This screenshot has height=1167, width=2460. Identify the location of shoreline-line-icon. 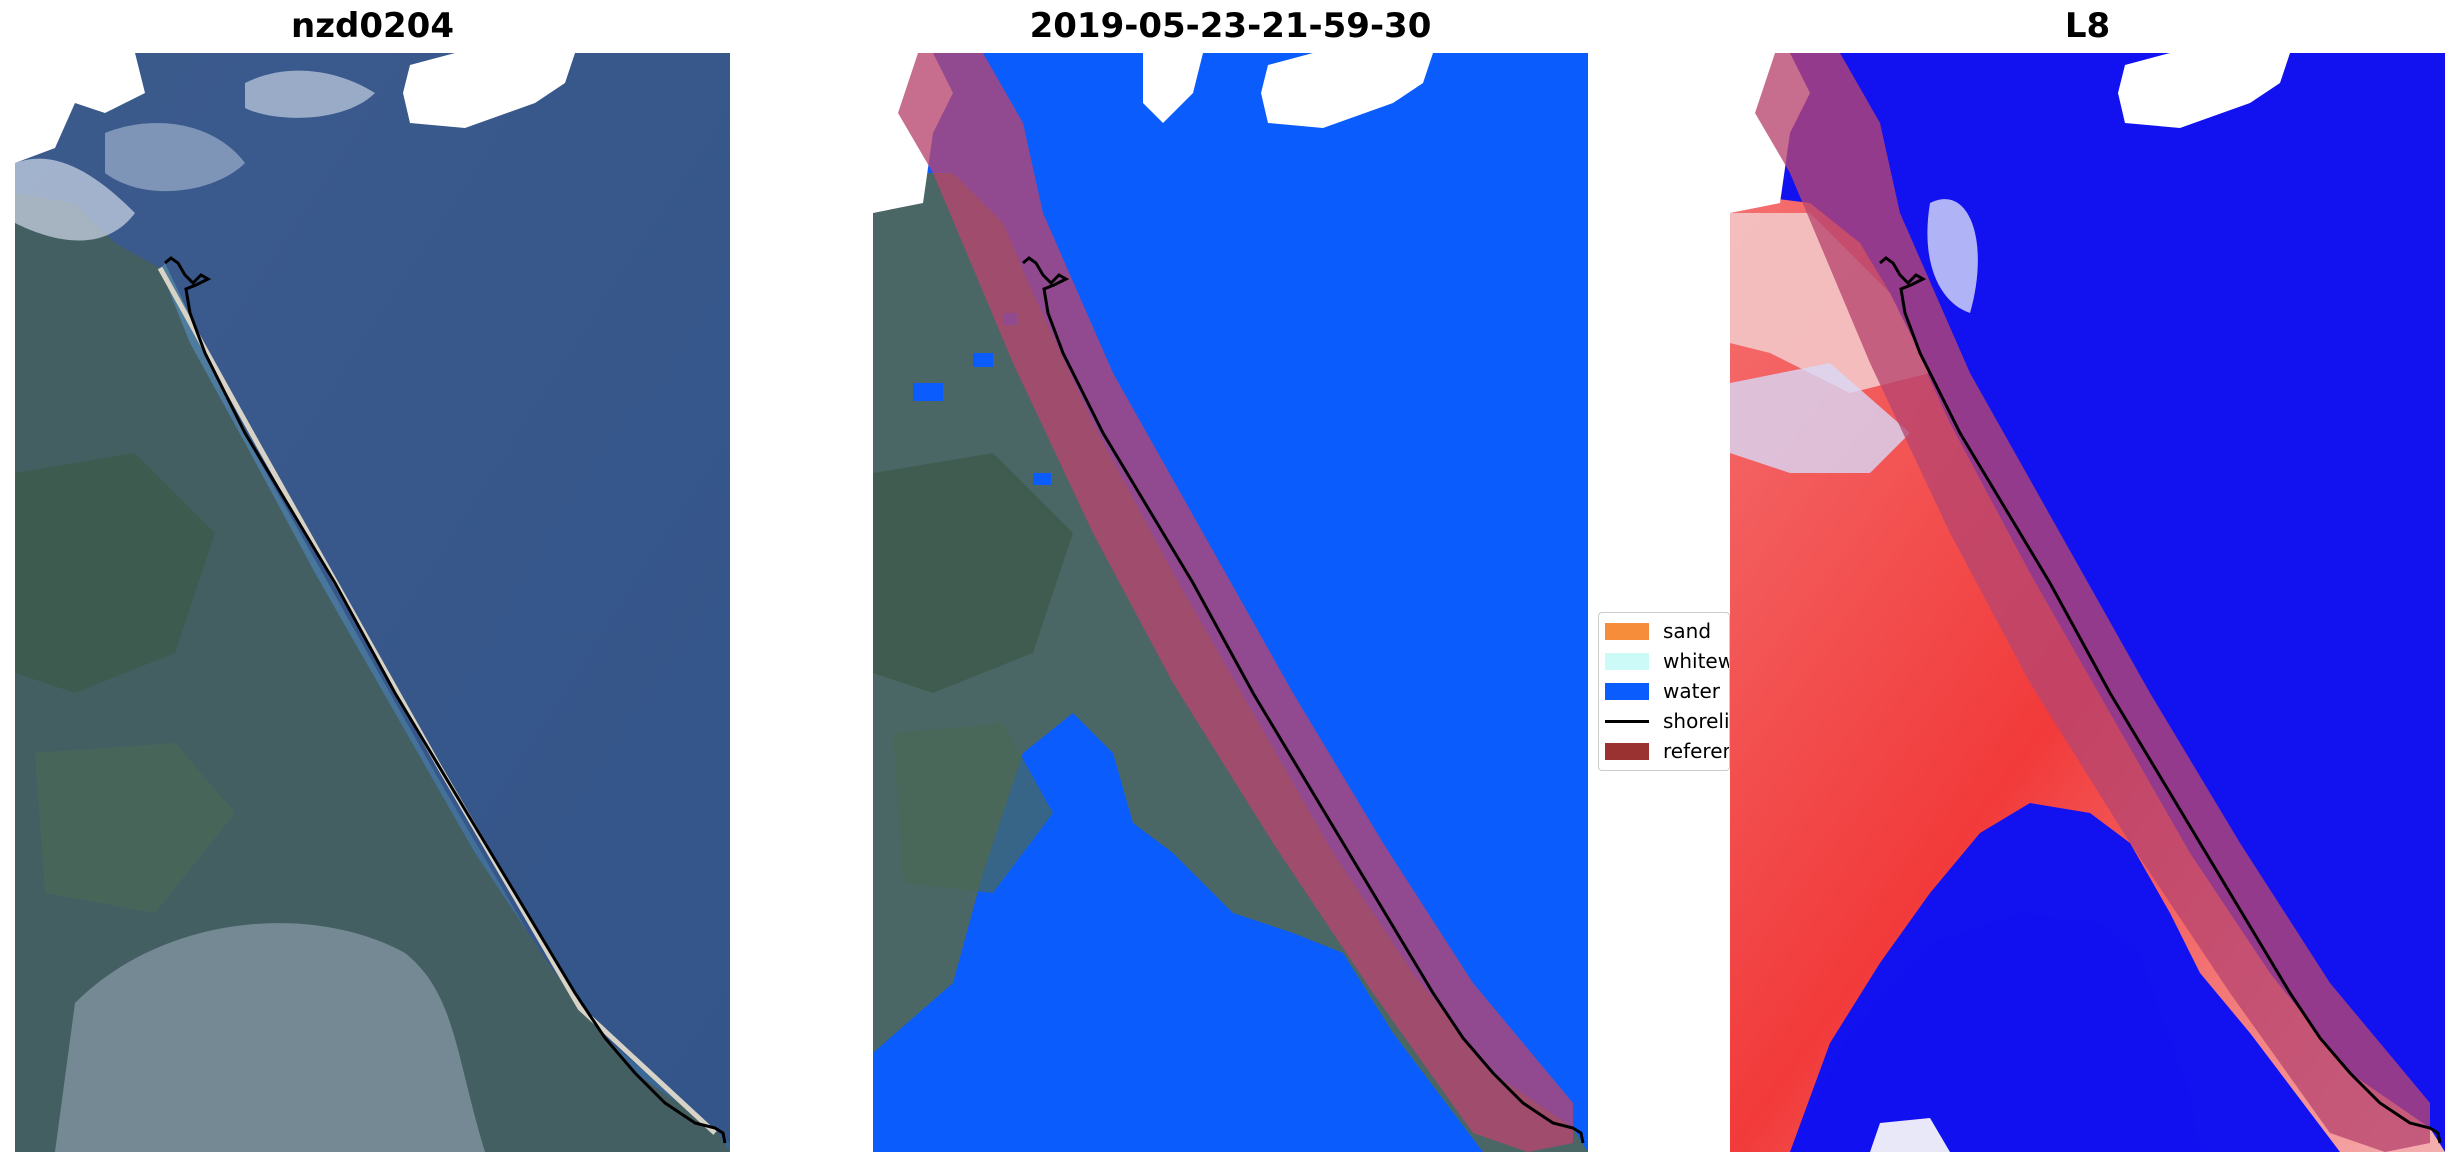
(1627, 721).